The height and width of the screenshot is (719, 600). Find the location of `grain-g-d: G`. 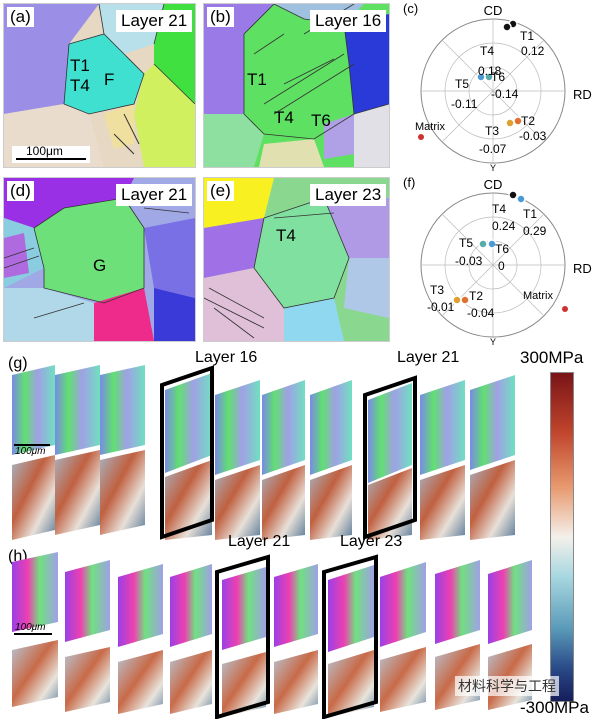

grain-g-d: G is located at coordinates (100, 265).